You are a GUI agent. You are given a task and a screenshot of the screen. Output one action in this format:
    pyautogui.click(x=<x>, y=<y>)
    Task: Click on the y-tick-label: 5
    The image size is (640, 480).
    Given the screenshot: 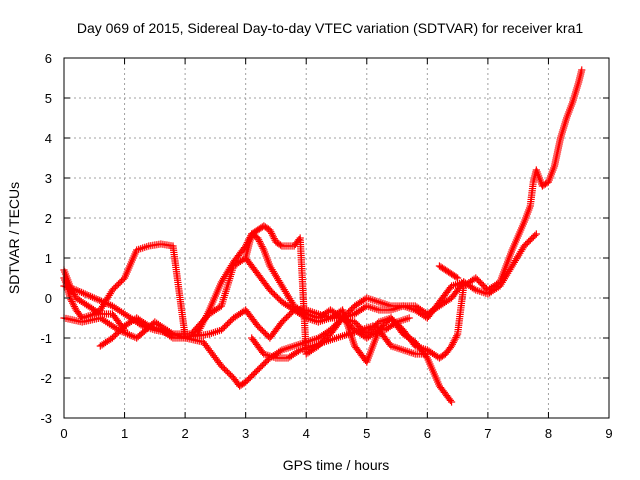 What is the action you would take?
    pyautogui.click(x=48, y=98)
    